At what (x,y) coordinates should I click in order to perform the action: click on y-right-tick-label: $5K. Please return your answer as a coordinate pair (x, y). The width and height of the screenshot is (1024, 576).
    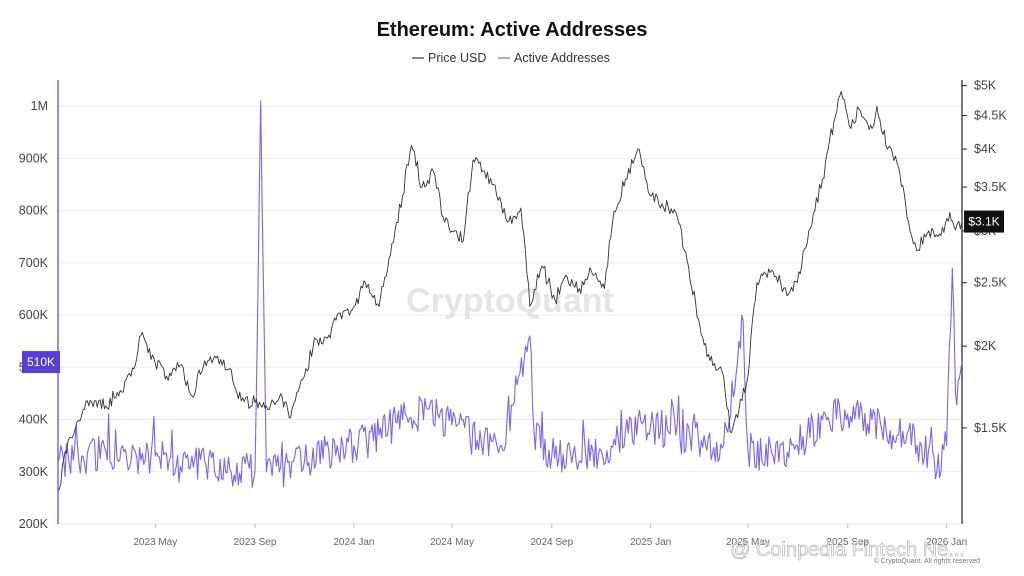
    Looking at the image, I should click on (985, 86).